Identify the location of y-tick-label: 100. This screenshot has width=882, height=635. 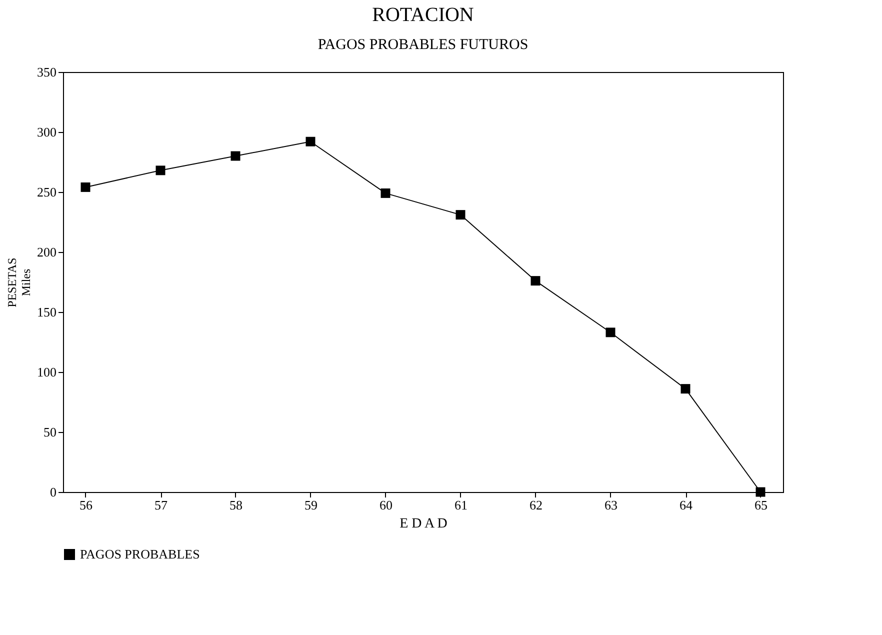
(46, 372).